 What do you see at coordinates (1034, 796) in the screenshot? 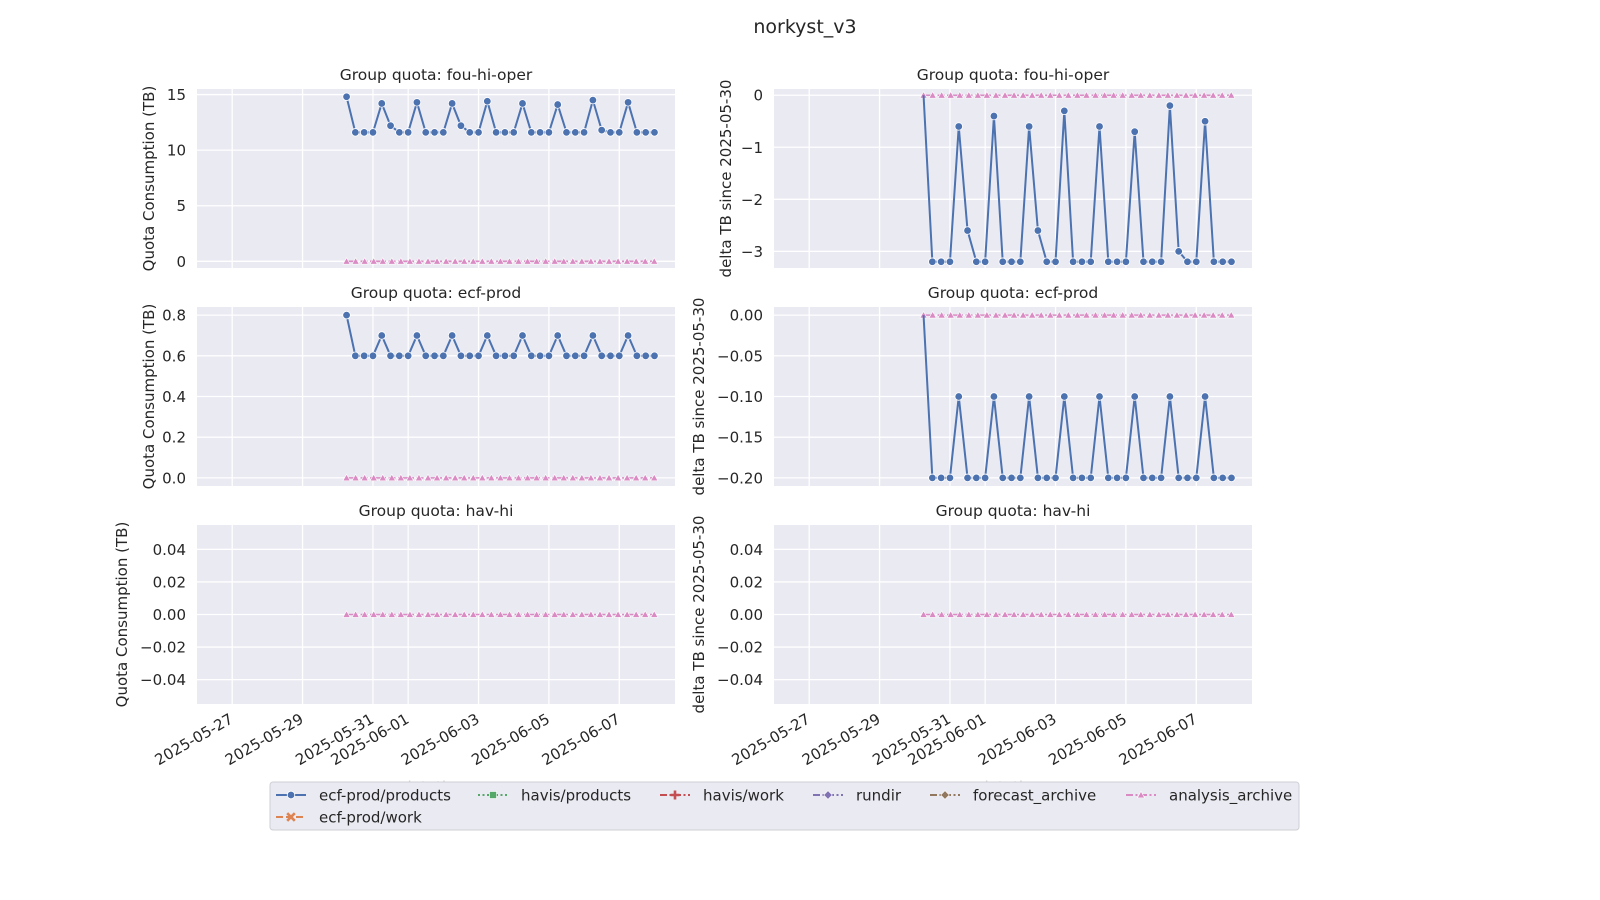
I see `legend-label: forecast_archive` at bounding box center [1034, 796].